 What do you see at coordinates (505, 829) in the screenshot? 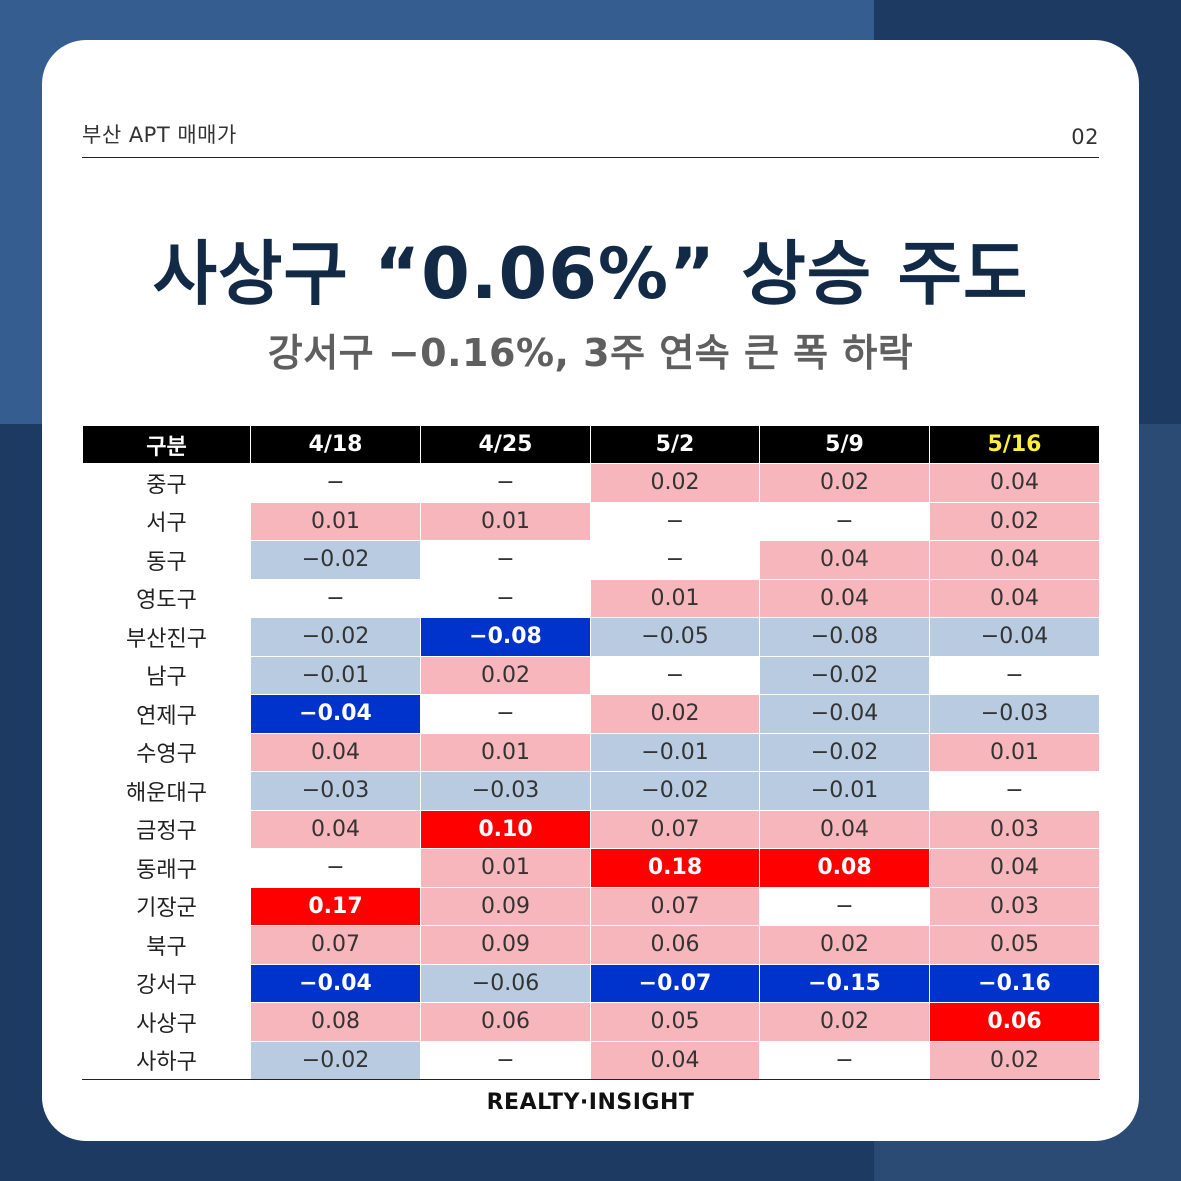
I see `value-cell: 0.10` at bounding box center [505, 829].